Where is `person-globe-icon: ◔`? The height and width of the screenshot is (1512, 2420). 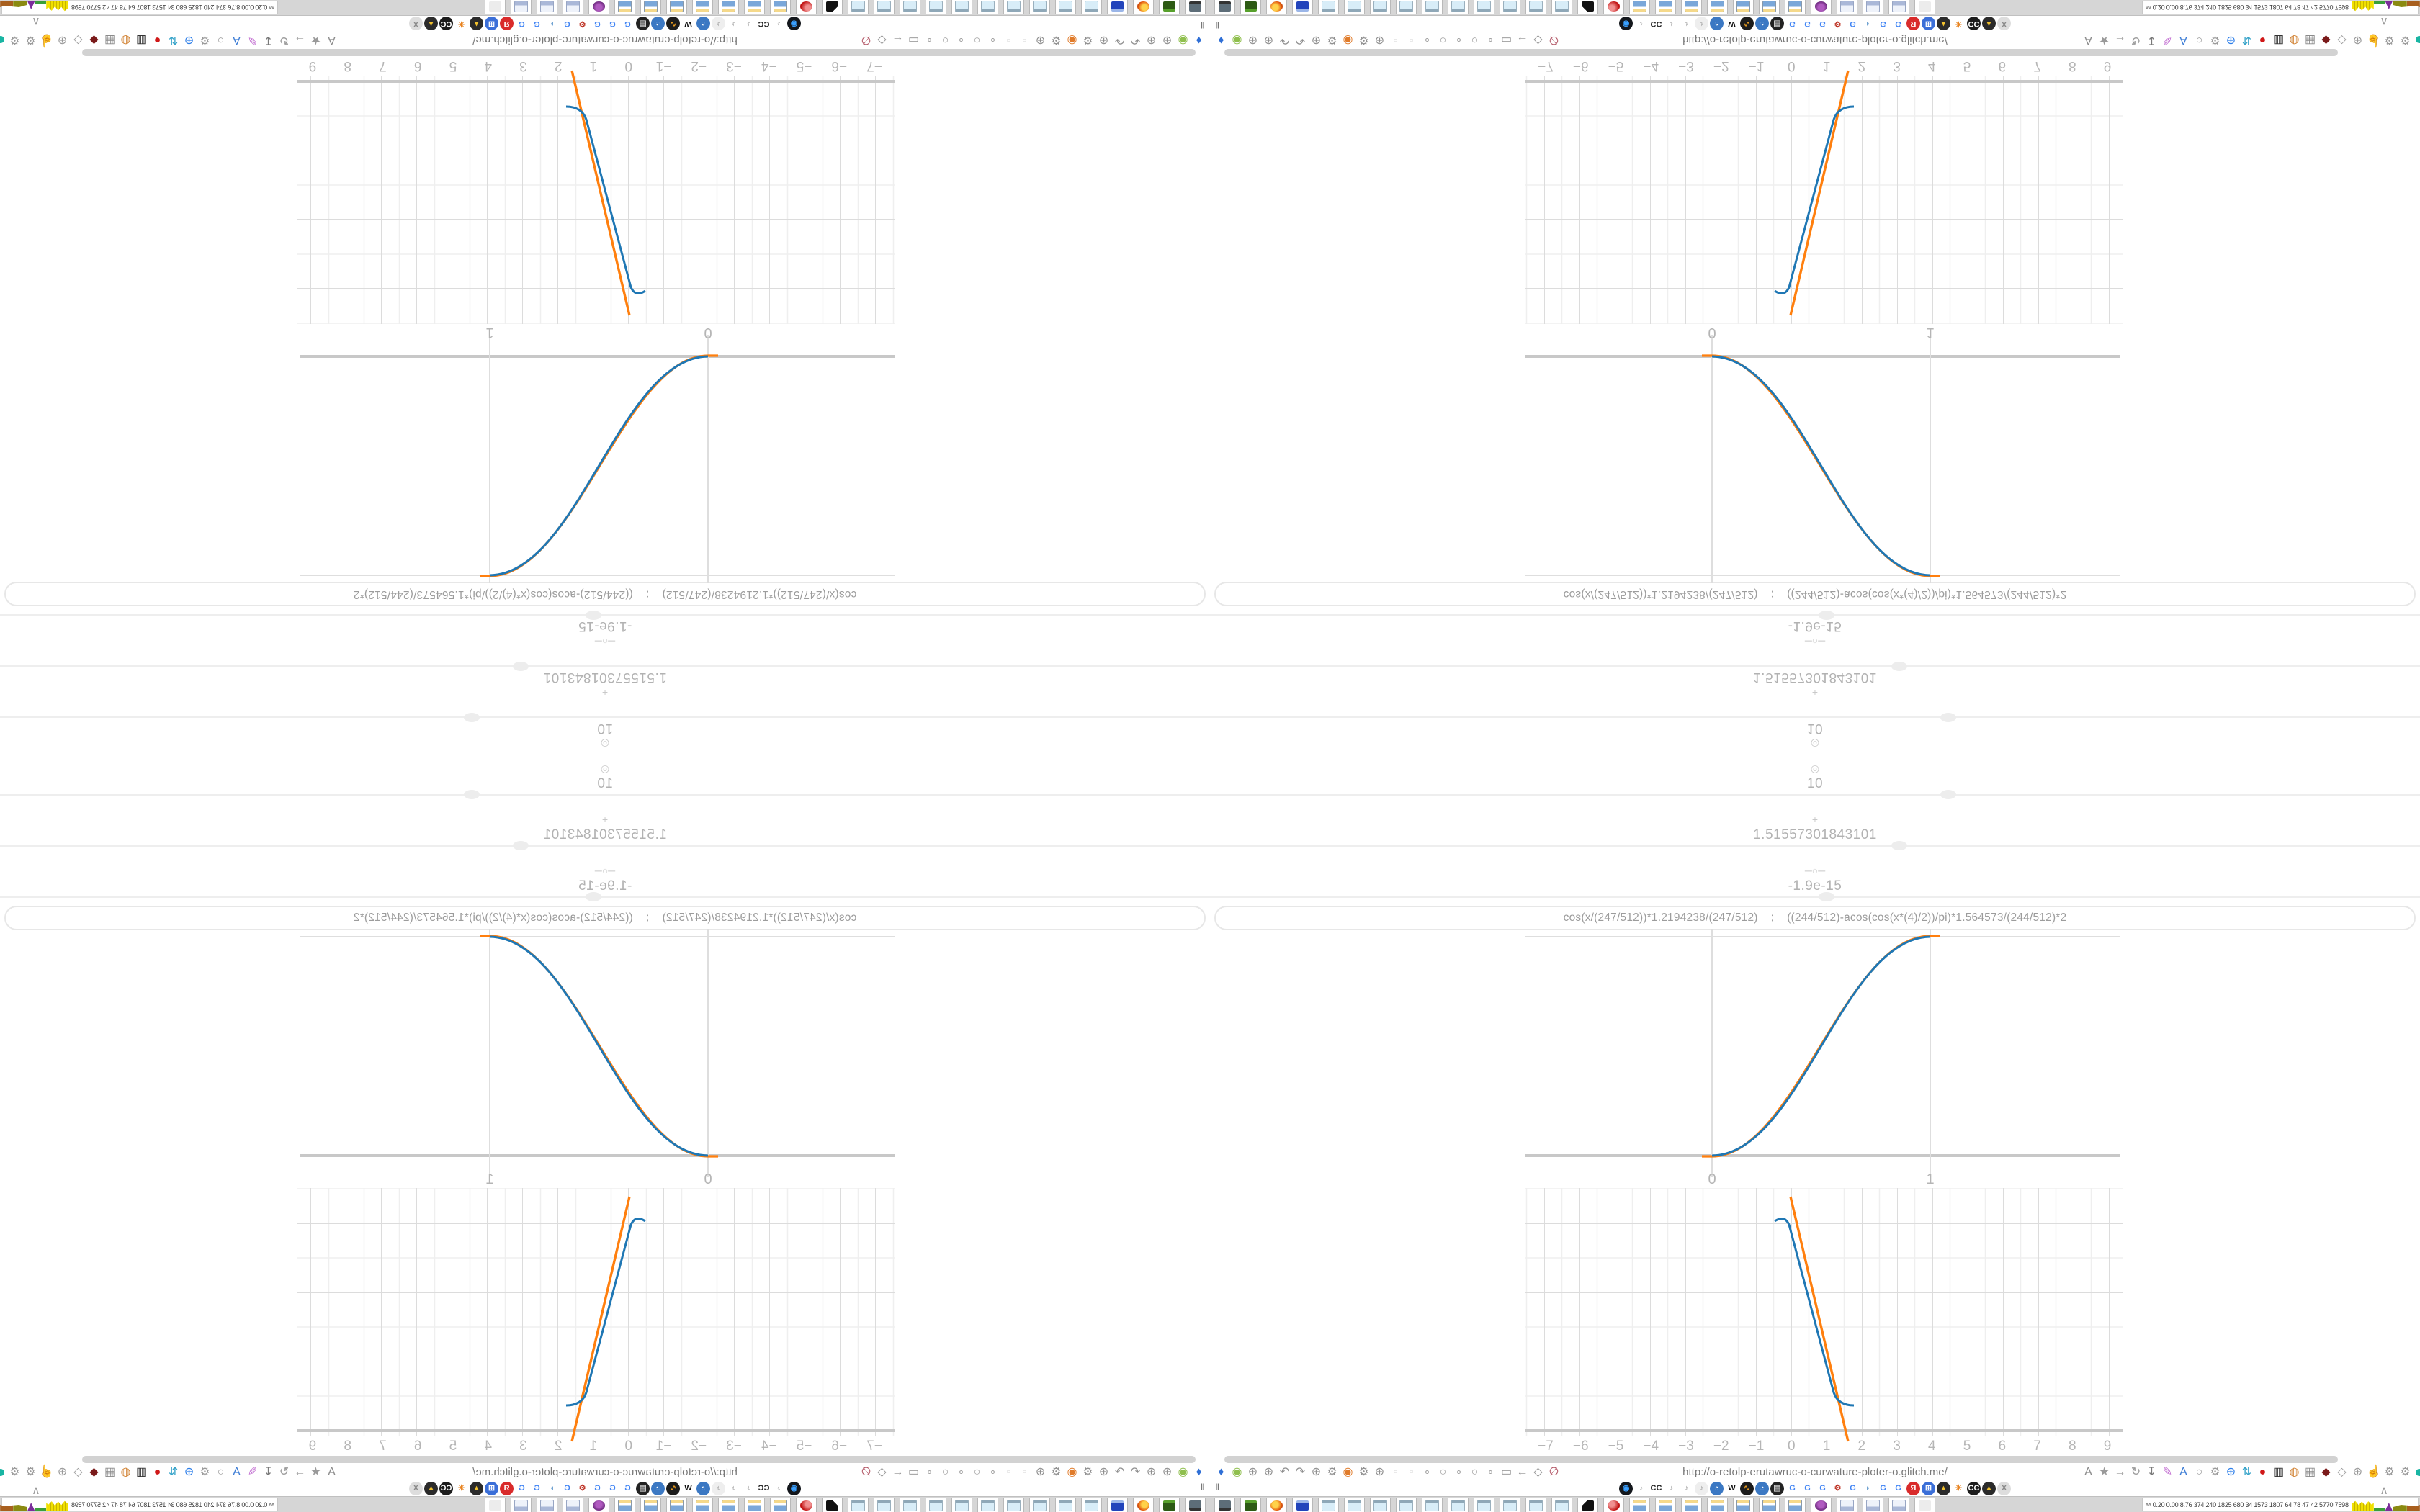 person-globe-icon: ◔ is located at coordinates (1717, 1488).